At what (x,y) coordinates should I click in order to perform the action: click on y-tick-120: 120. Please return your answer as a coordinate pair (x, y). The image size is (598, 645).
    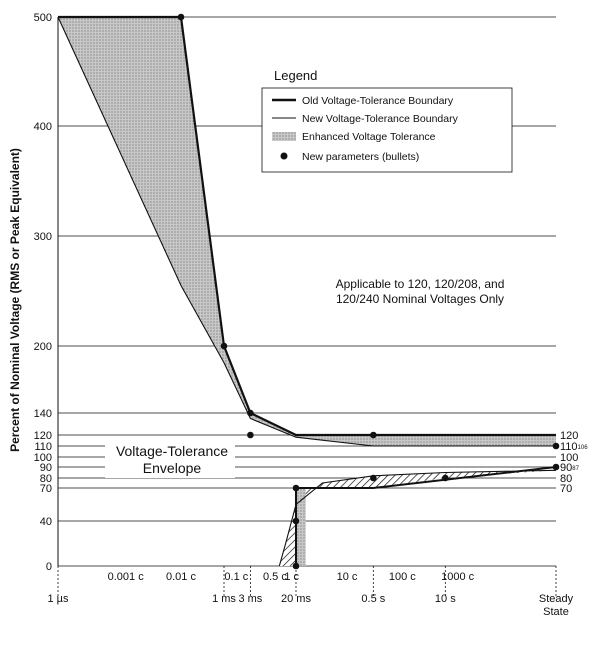
    Looking at the image, I should click on (43, 436).